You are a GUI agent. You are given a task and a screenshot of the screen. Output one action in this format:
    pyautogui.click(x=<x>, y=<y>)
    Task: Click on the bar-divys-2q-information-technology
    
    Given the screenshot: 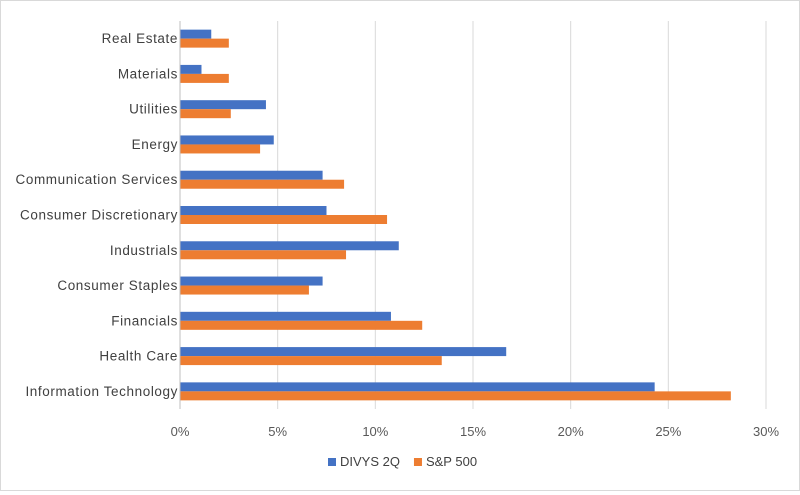 What is the action you would take?
    pyautogui.click(x=417, y=387)
    